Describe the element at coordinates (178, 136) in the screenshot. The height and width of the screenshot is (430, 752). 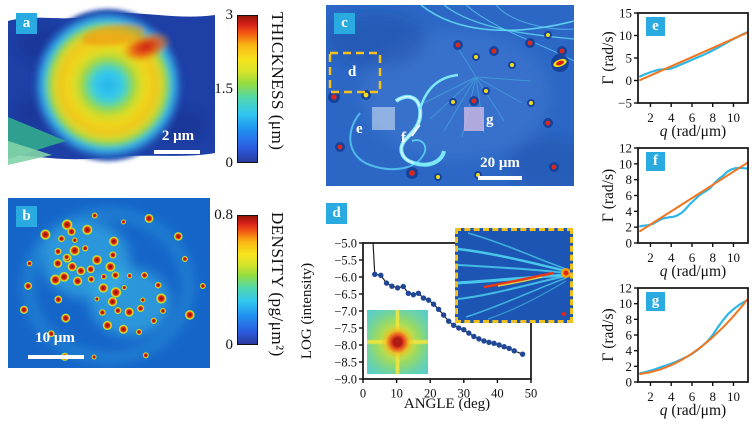
I see `panel-a-scalebar-text: 2 μm` at that location.